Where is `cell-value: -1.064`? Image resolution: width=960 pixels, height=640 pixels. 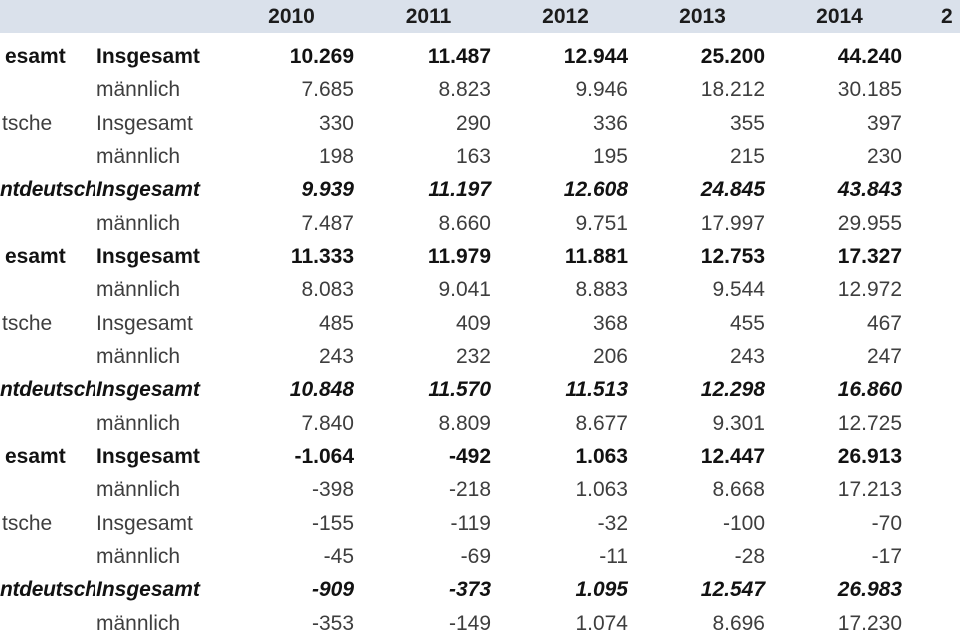
cell-value: -1.064 is located at coordinates (324, 456).